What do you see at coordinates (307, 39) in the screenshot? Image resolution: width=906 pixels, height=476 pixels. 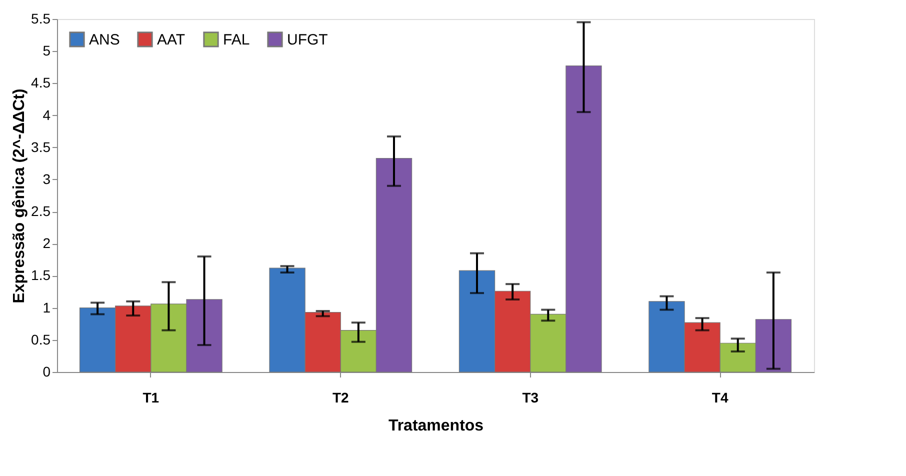 I see `legend-label: UFGT` at bounding box center [307, 39].